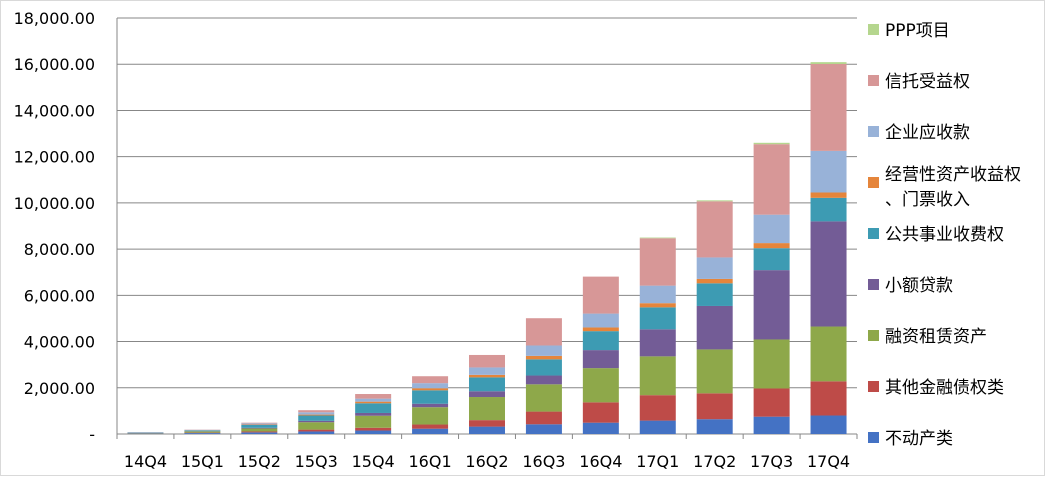  Describe the element at coordinates (927, 82) in the screenshot. I see `legend-label: 信托受益权` at that location.